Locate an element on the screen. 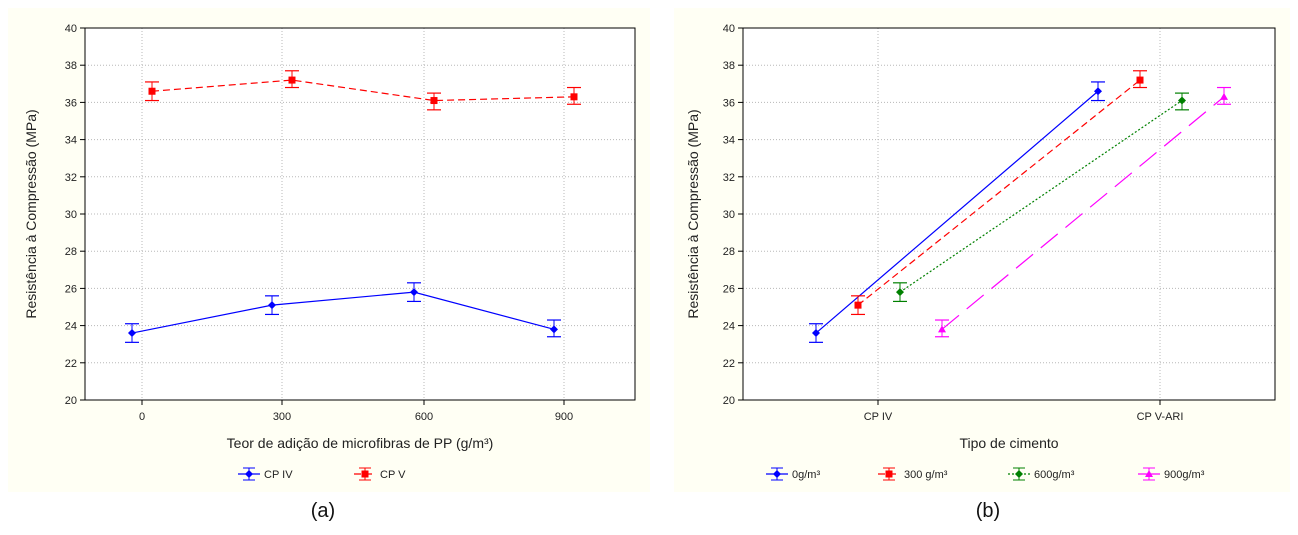 Image resolution: width=1298 pixels, height=535 pixels. x-tick-label: CP V-ARI is located at coordinates (1160, 417).